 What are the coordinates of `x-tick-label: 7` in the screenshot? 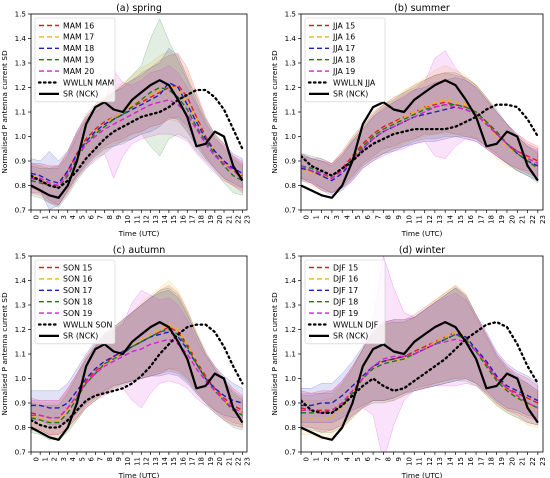 It's located at (101, 459).